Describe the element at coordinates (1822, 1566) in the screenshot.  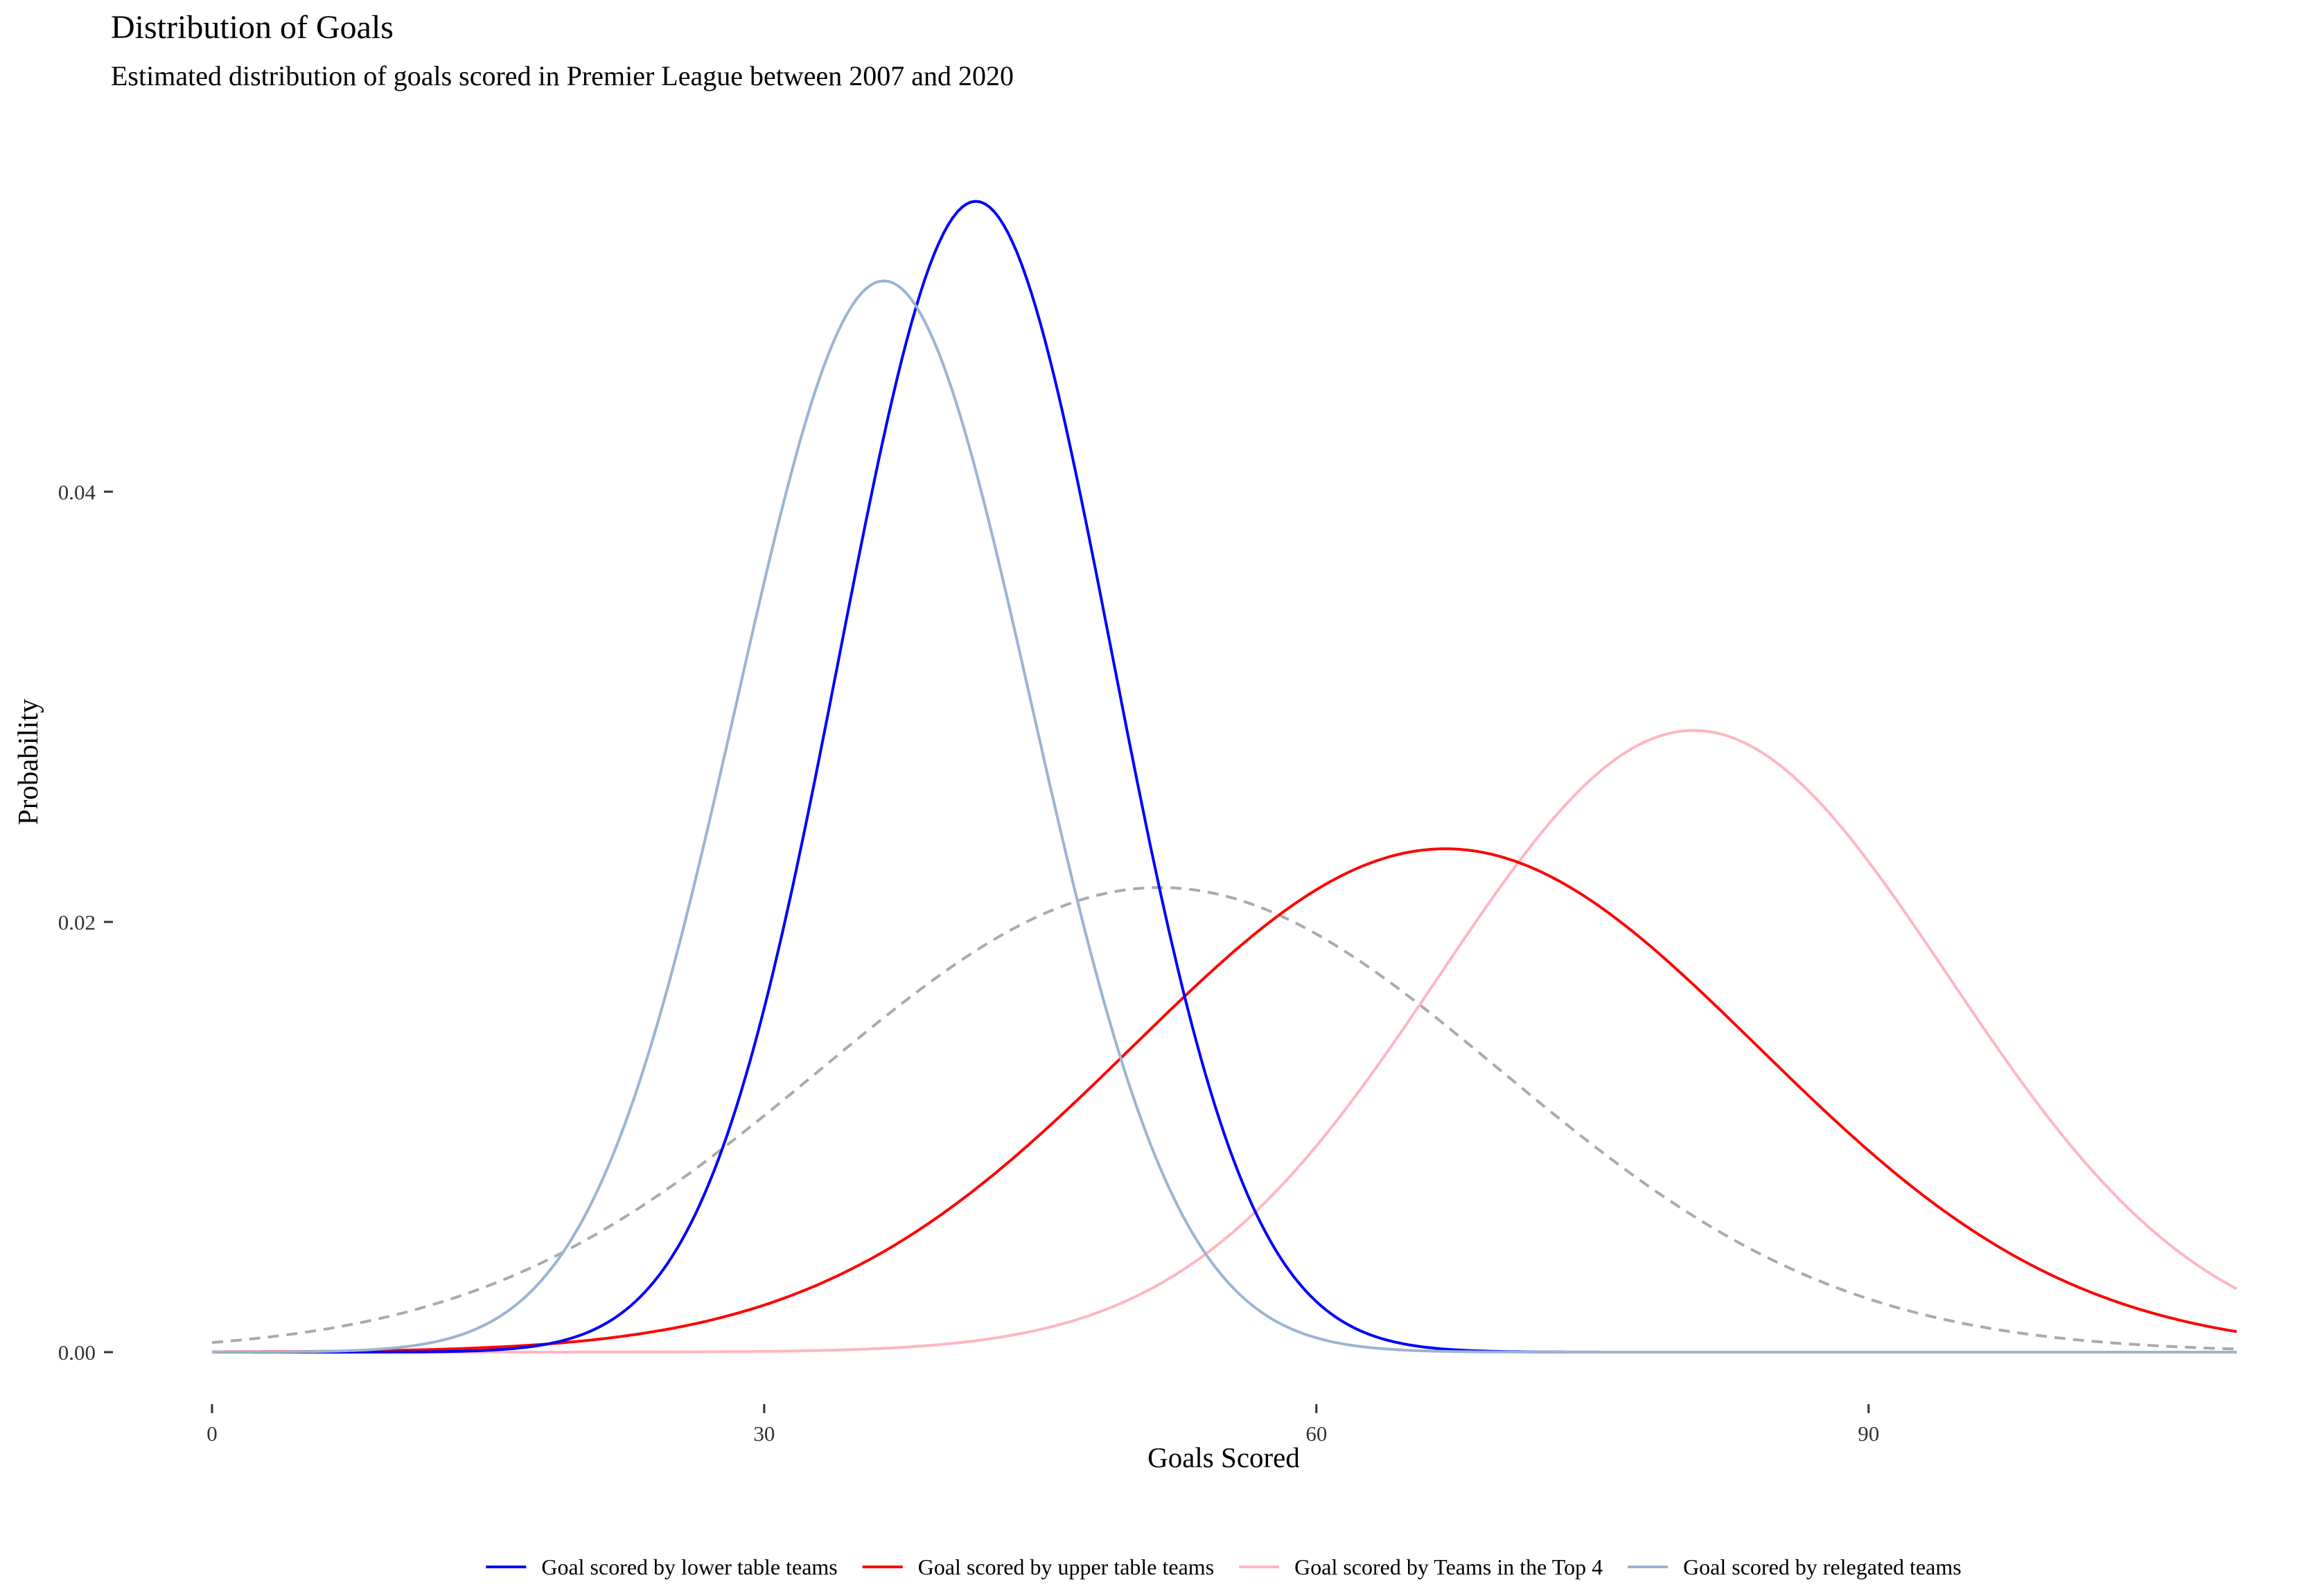
I see `legend-label: Goal scored by relegated teams` at that location.